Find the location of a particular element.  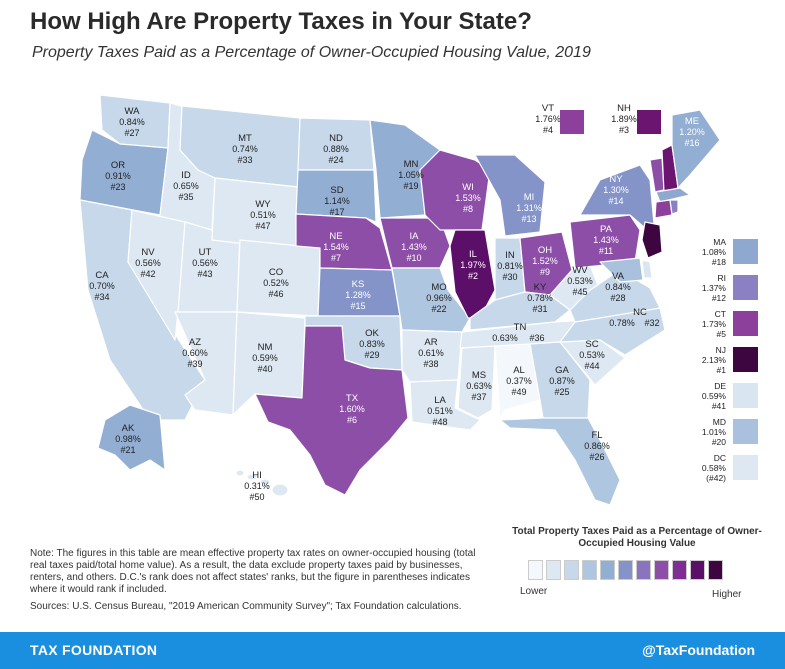

label-SD: SD is located at coordinates (336, 190).